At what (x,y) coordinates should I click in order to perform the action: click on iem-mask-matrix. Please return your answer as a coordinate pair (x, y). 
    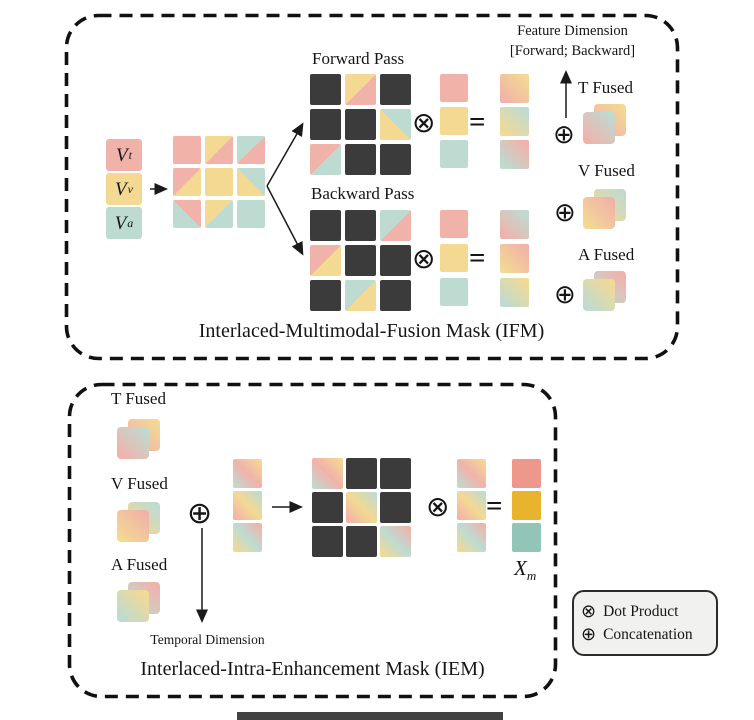
    Looking at the image, I should click on (361, 507).